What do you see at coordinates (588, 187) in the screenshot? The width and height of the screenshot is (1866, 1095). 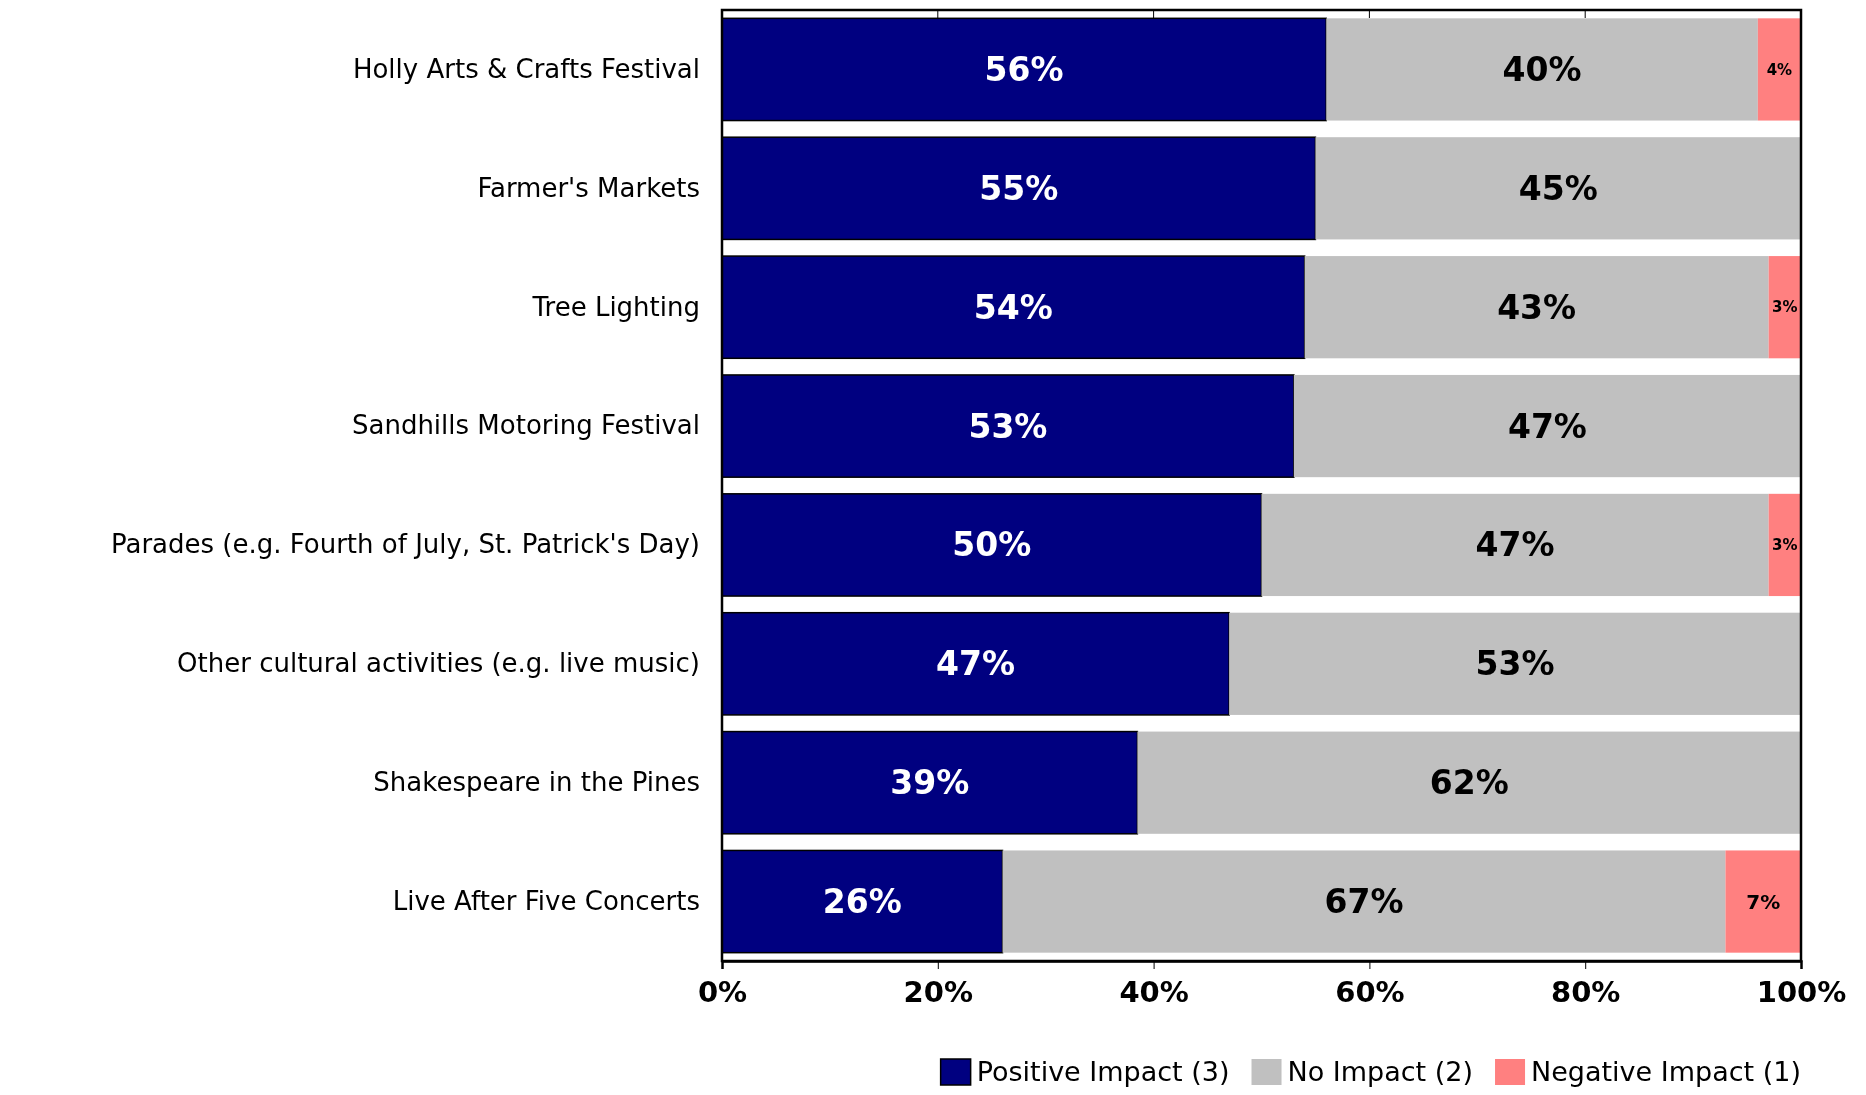 I see `y-tick-label: Farmer's Markets` at bounding box center [588, 187].